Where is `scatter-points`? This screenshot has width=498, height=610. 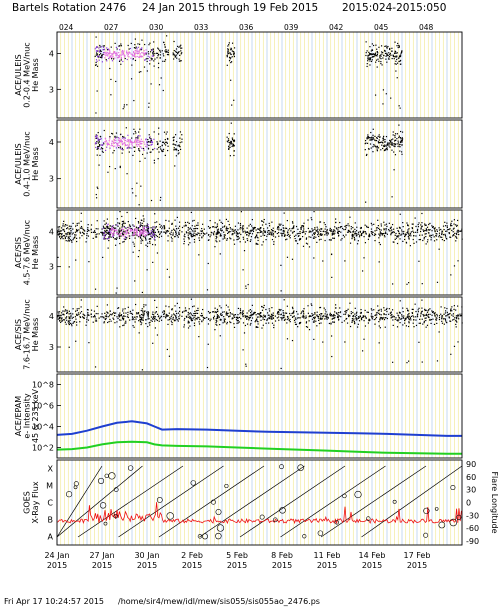 scatter-points is located at coordinates (260, 334).